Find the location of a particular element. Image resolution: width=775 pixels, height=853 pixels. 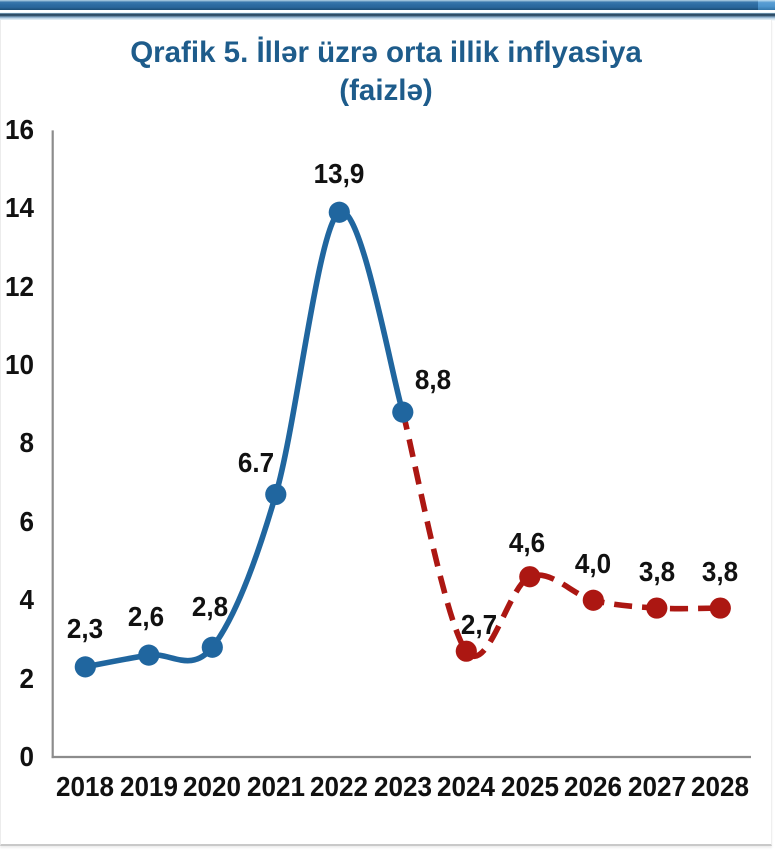

y-tick-label-14: 14 is located at coordinates (18, 208).